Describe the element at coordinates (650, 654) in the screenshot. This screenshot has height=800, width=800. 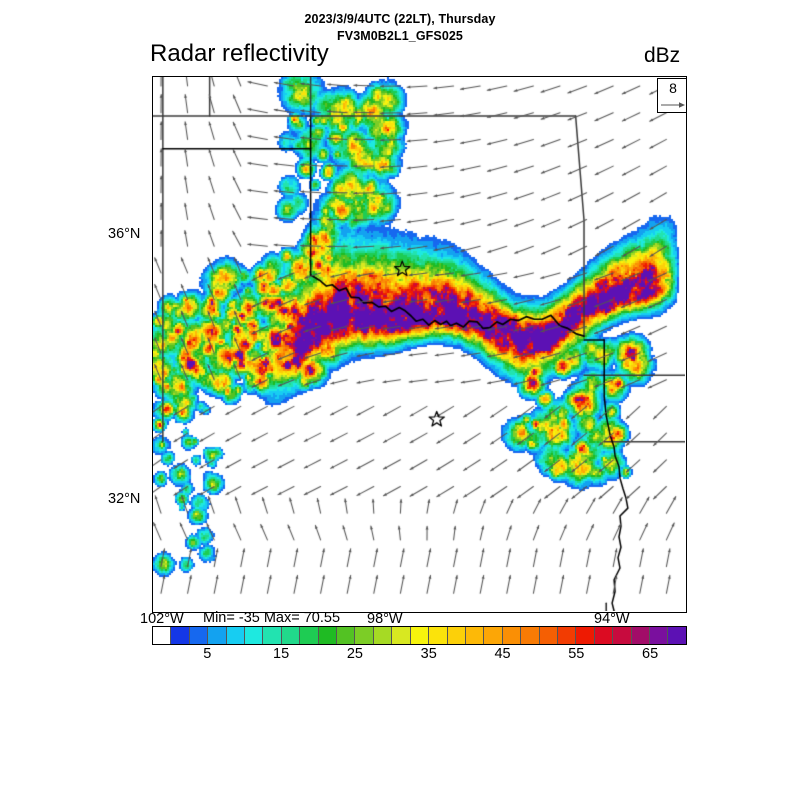
I see `colorbar-tick-65: 65` at that location.